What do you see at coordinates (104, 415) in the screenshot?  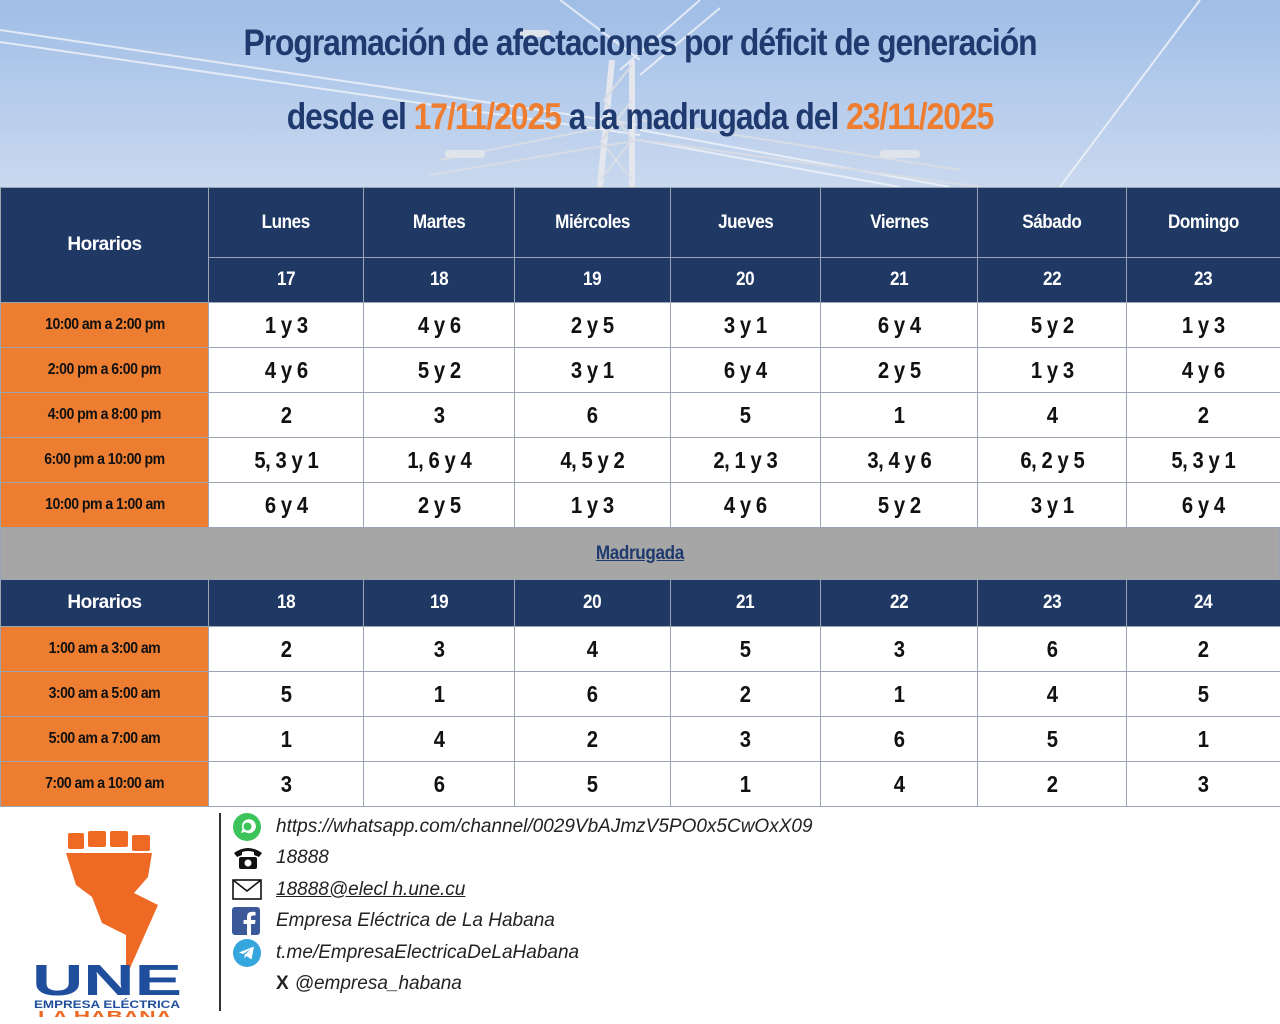 I see `time-slot: 4:00 pm a 8:00 pm` at bounding box center [104, 415].